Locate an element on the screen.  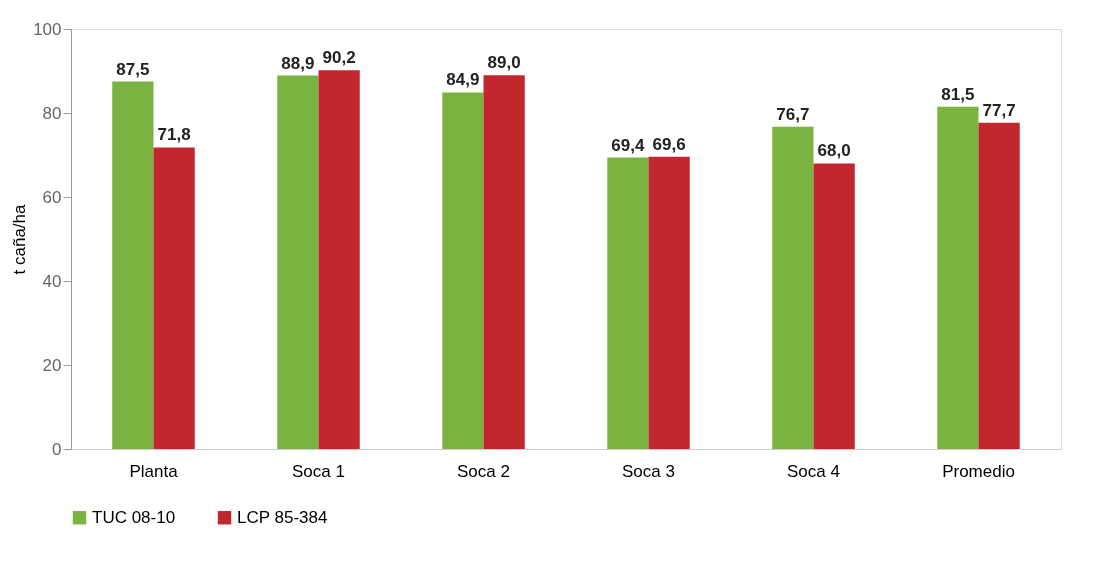
data-label: 76,7 is located at coordinates (793, 114).